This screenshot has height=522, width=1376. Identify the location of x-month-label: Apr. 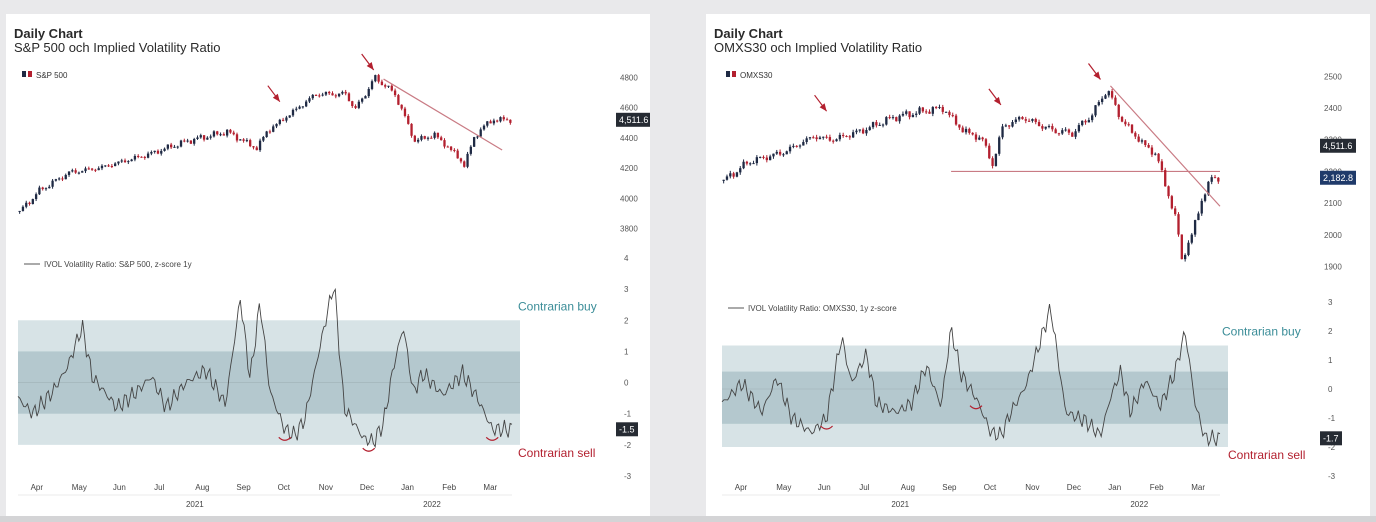
(741, 487).